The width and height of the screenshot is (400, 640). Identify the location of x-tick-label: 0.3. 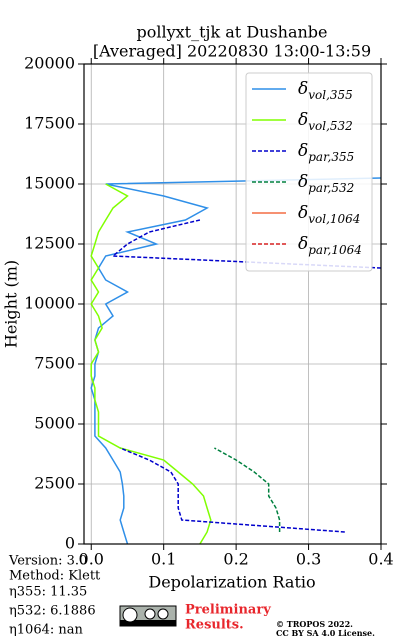
(308, 559).